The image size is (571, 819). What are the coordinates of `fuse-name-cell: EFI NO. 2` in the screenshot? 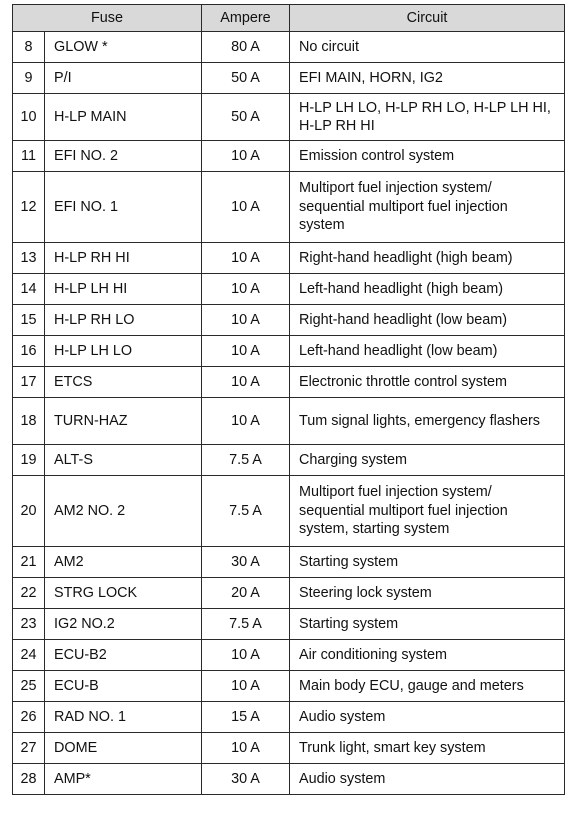 It's located at (123, 156).